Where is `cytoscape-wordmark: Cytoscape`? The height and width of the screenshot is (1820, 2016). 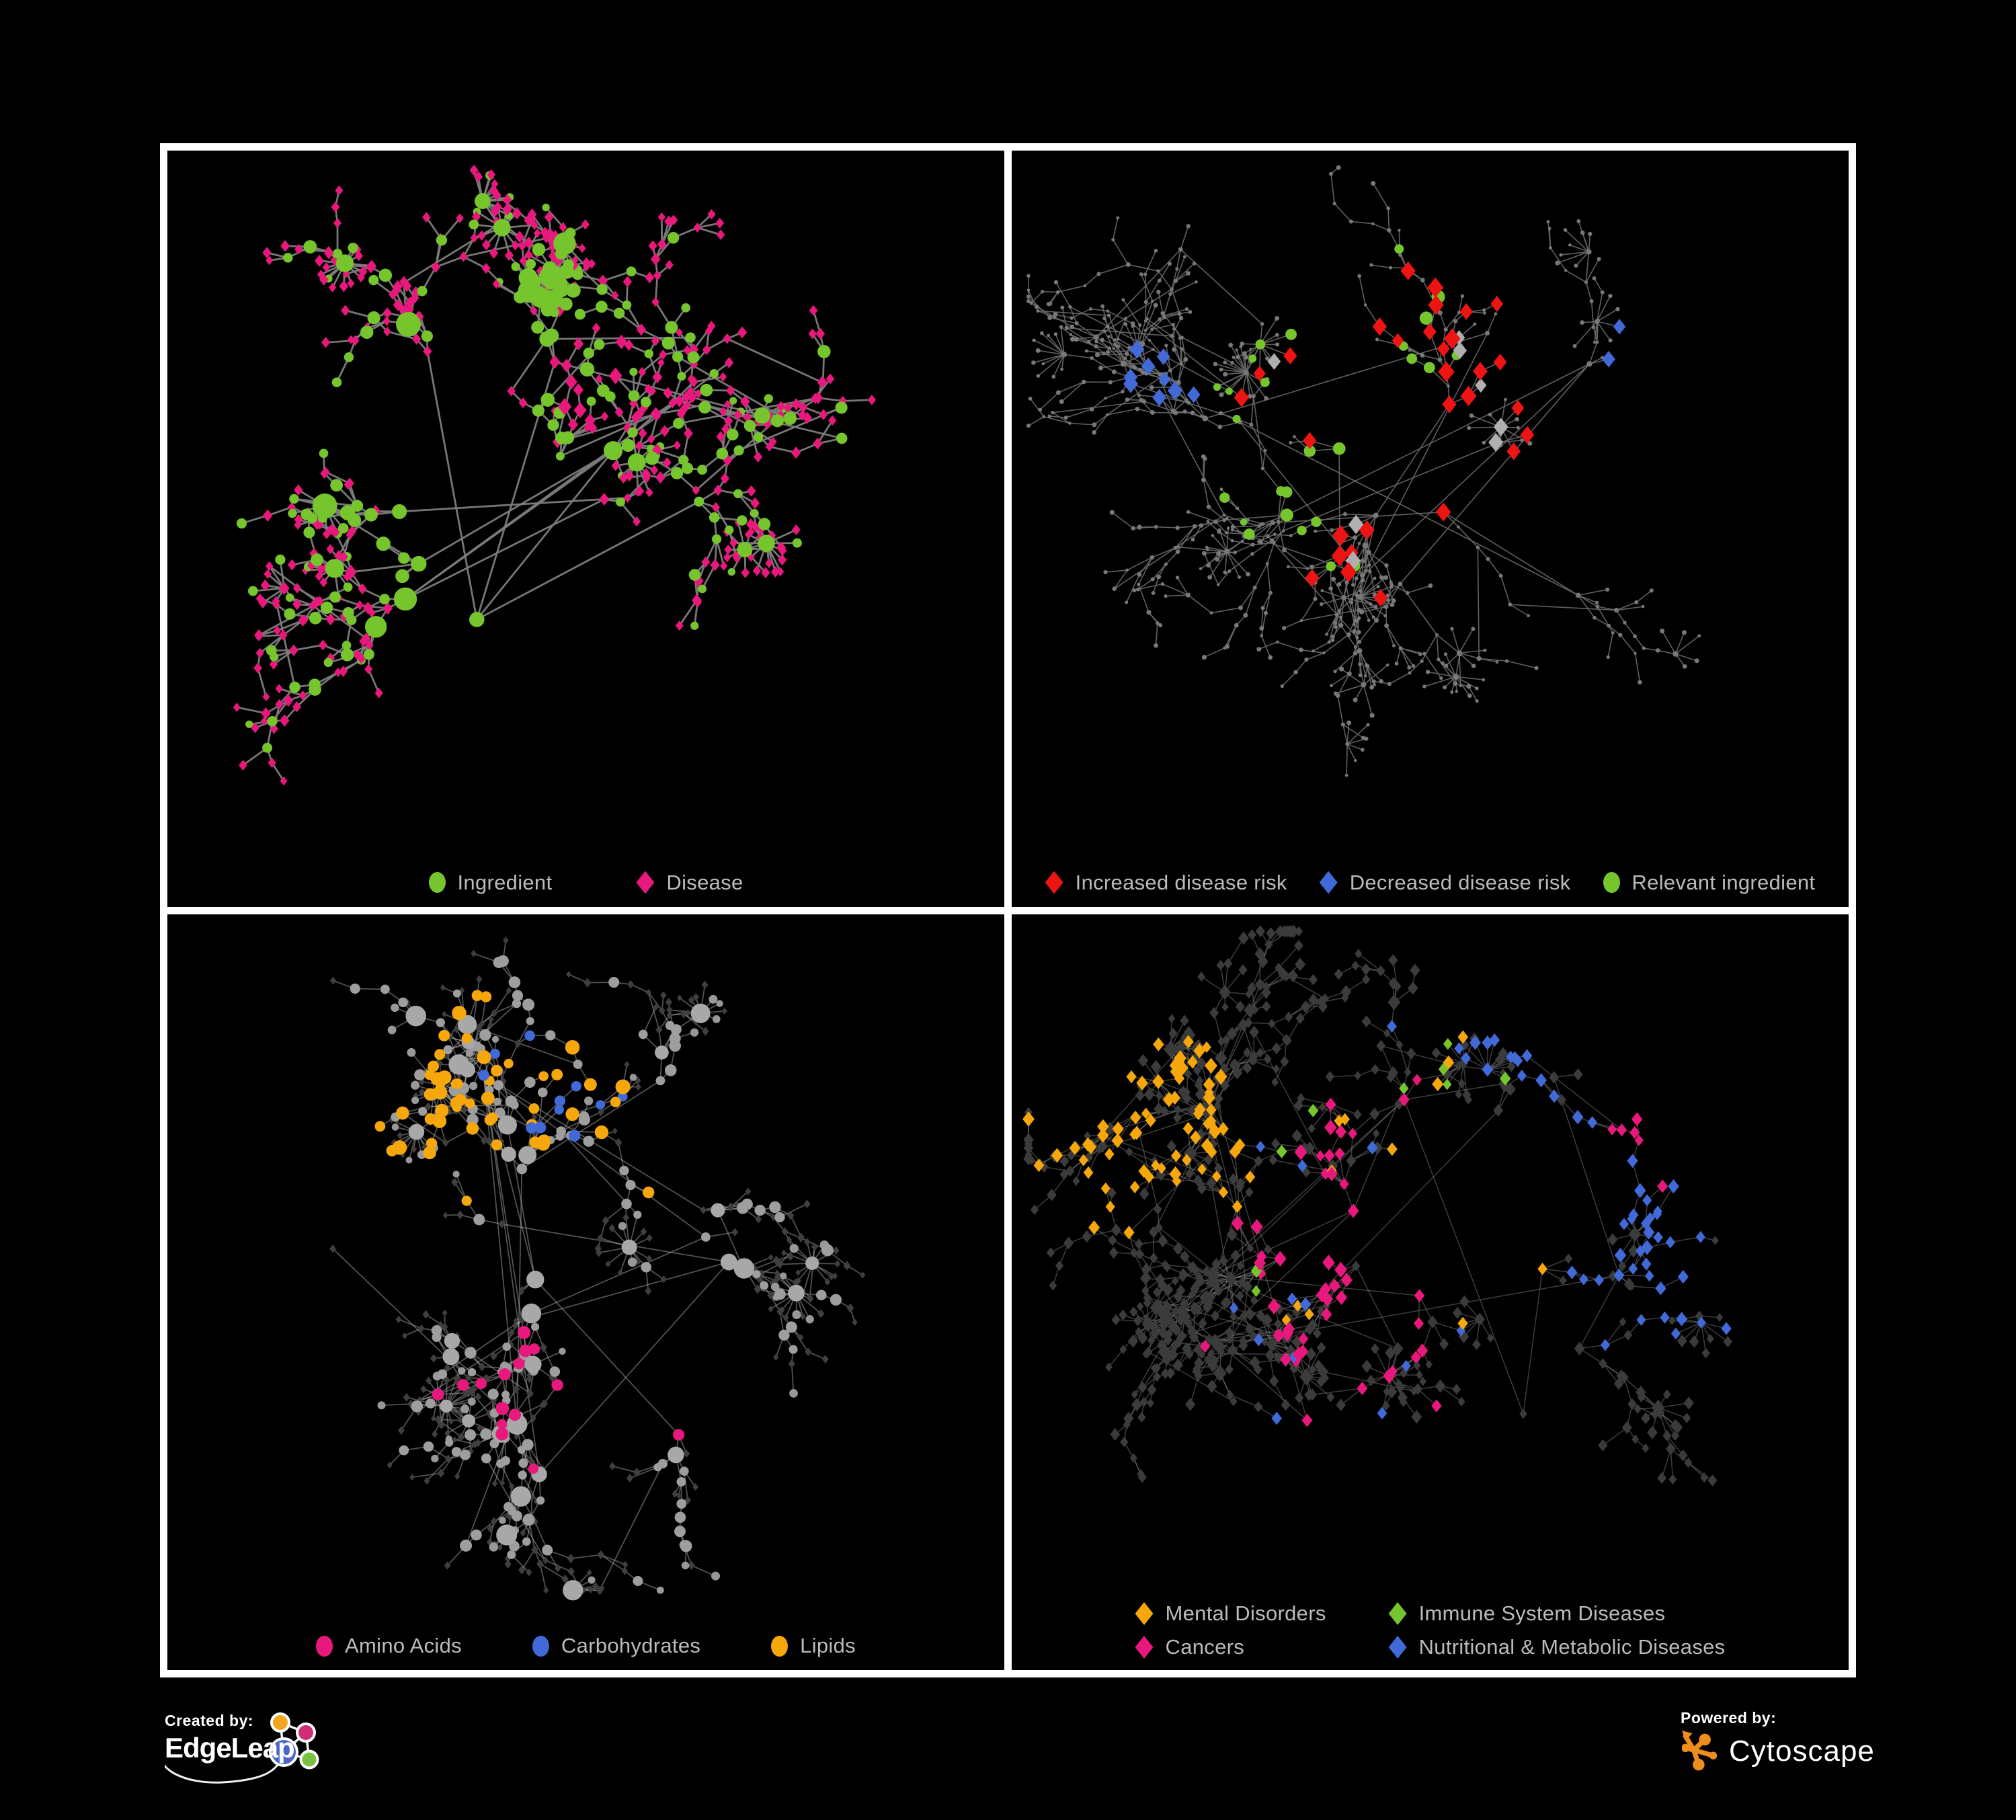
cytoscape-wordmark: Cytoscape is located at coordinates (1802, 1751).